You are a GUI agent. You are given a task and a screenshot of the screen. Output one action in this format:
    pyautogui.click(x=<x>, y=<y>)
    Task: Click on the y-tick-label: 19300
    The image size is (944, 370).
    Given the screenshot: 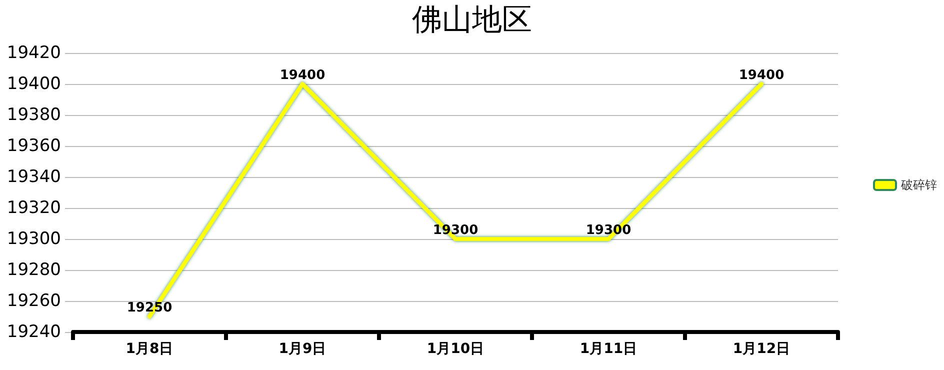 What is the action you would take?
    pyautogui.click(x=33, y=239)
    